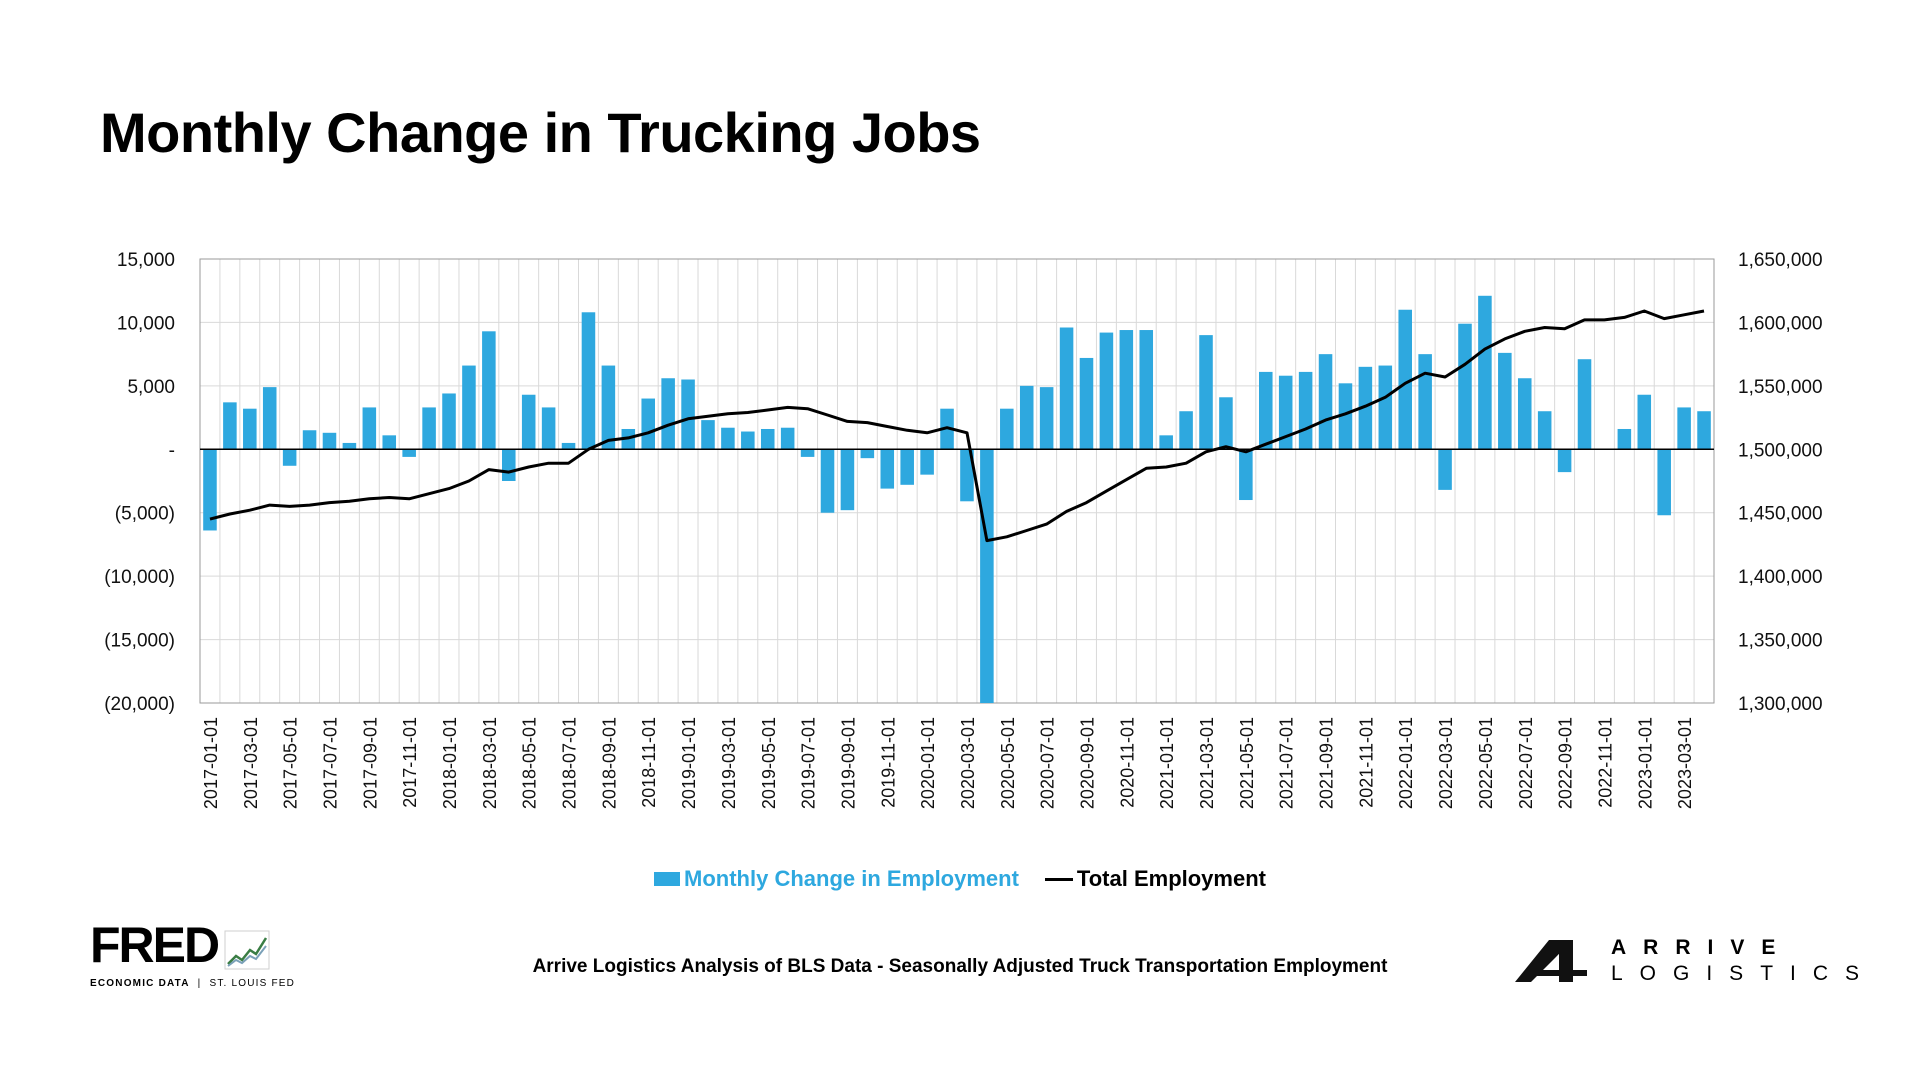 The image size is (1920, 1080). I want to click on x-axis-tick-label: 2022-11-01, so click(1605, 762).